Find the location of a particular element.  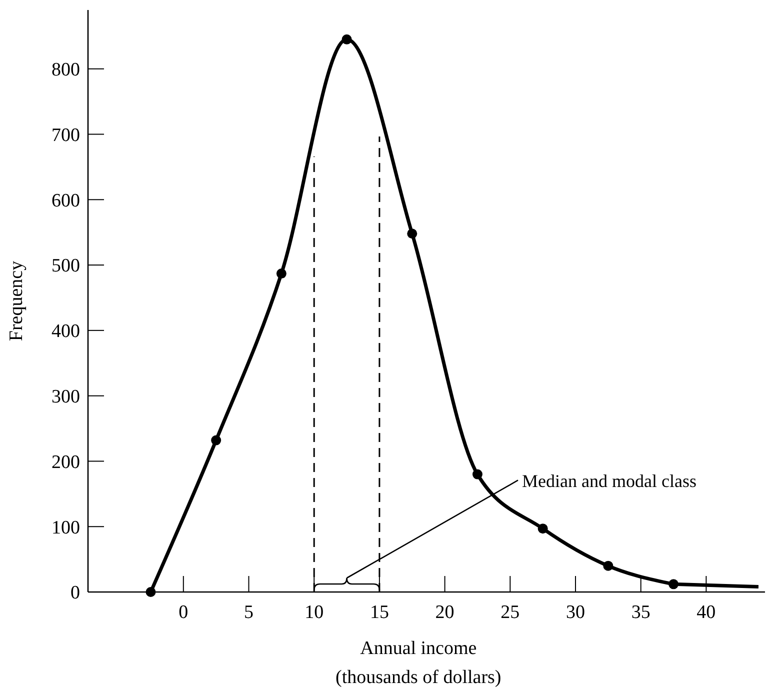

x-tick-label: 10 is located at coordinates (314, 612).